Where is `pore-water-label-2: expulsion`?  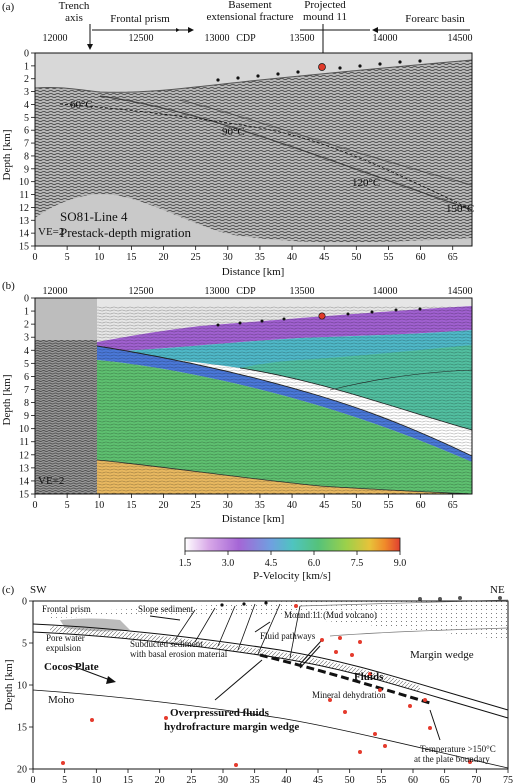
pore-water-label-2: expulsion is located at coordinates (63, 648).